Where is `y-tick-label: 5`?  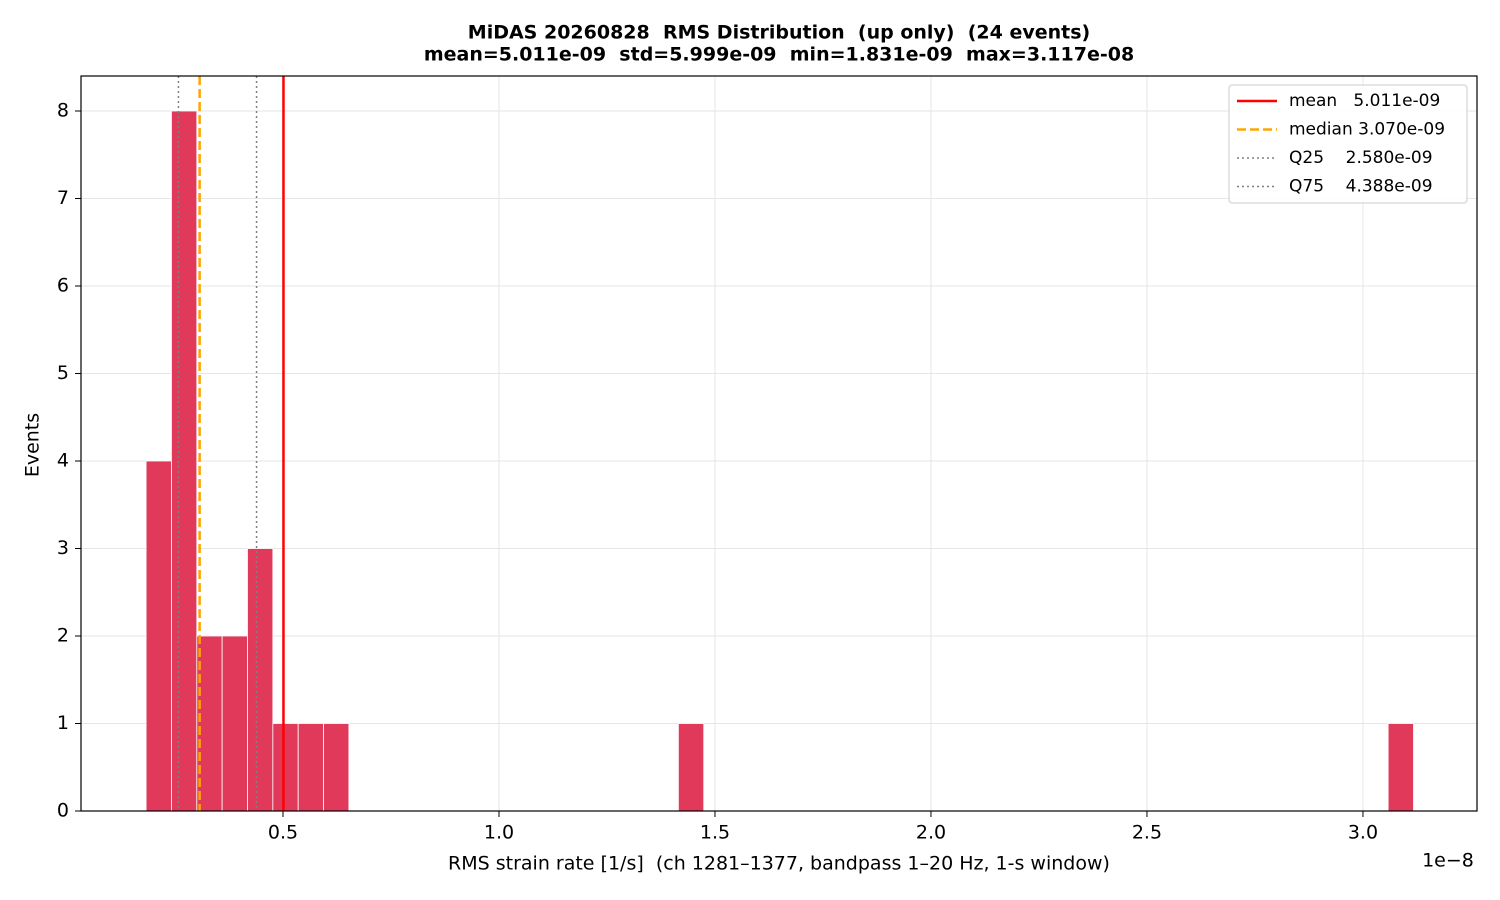 y-tick-label: 5 is located at coordinates (63, 373).